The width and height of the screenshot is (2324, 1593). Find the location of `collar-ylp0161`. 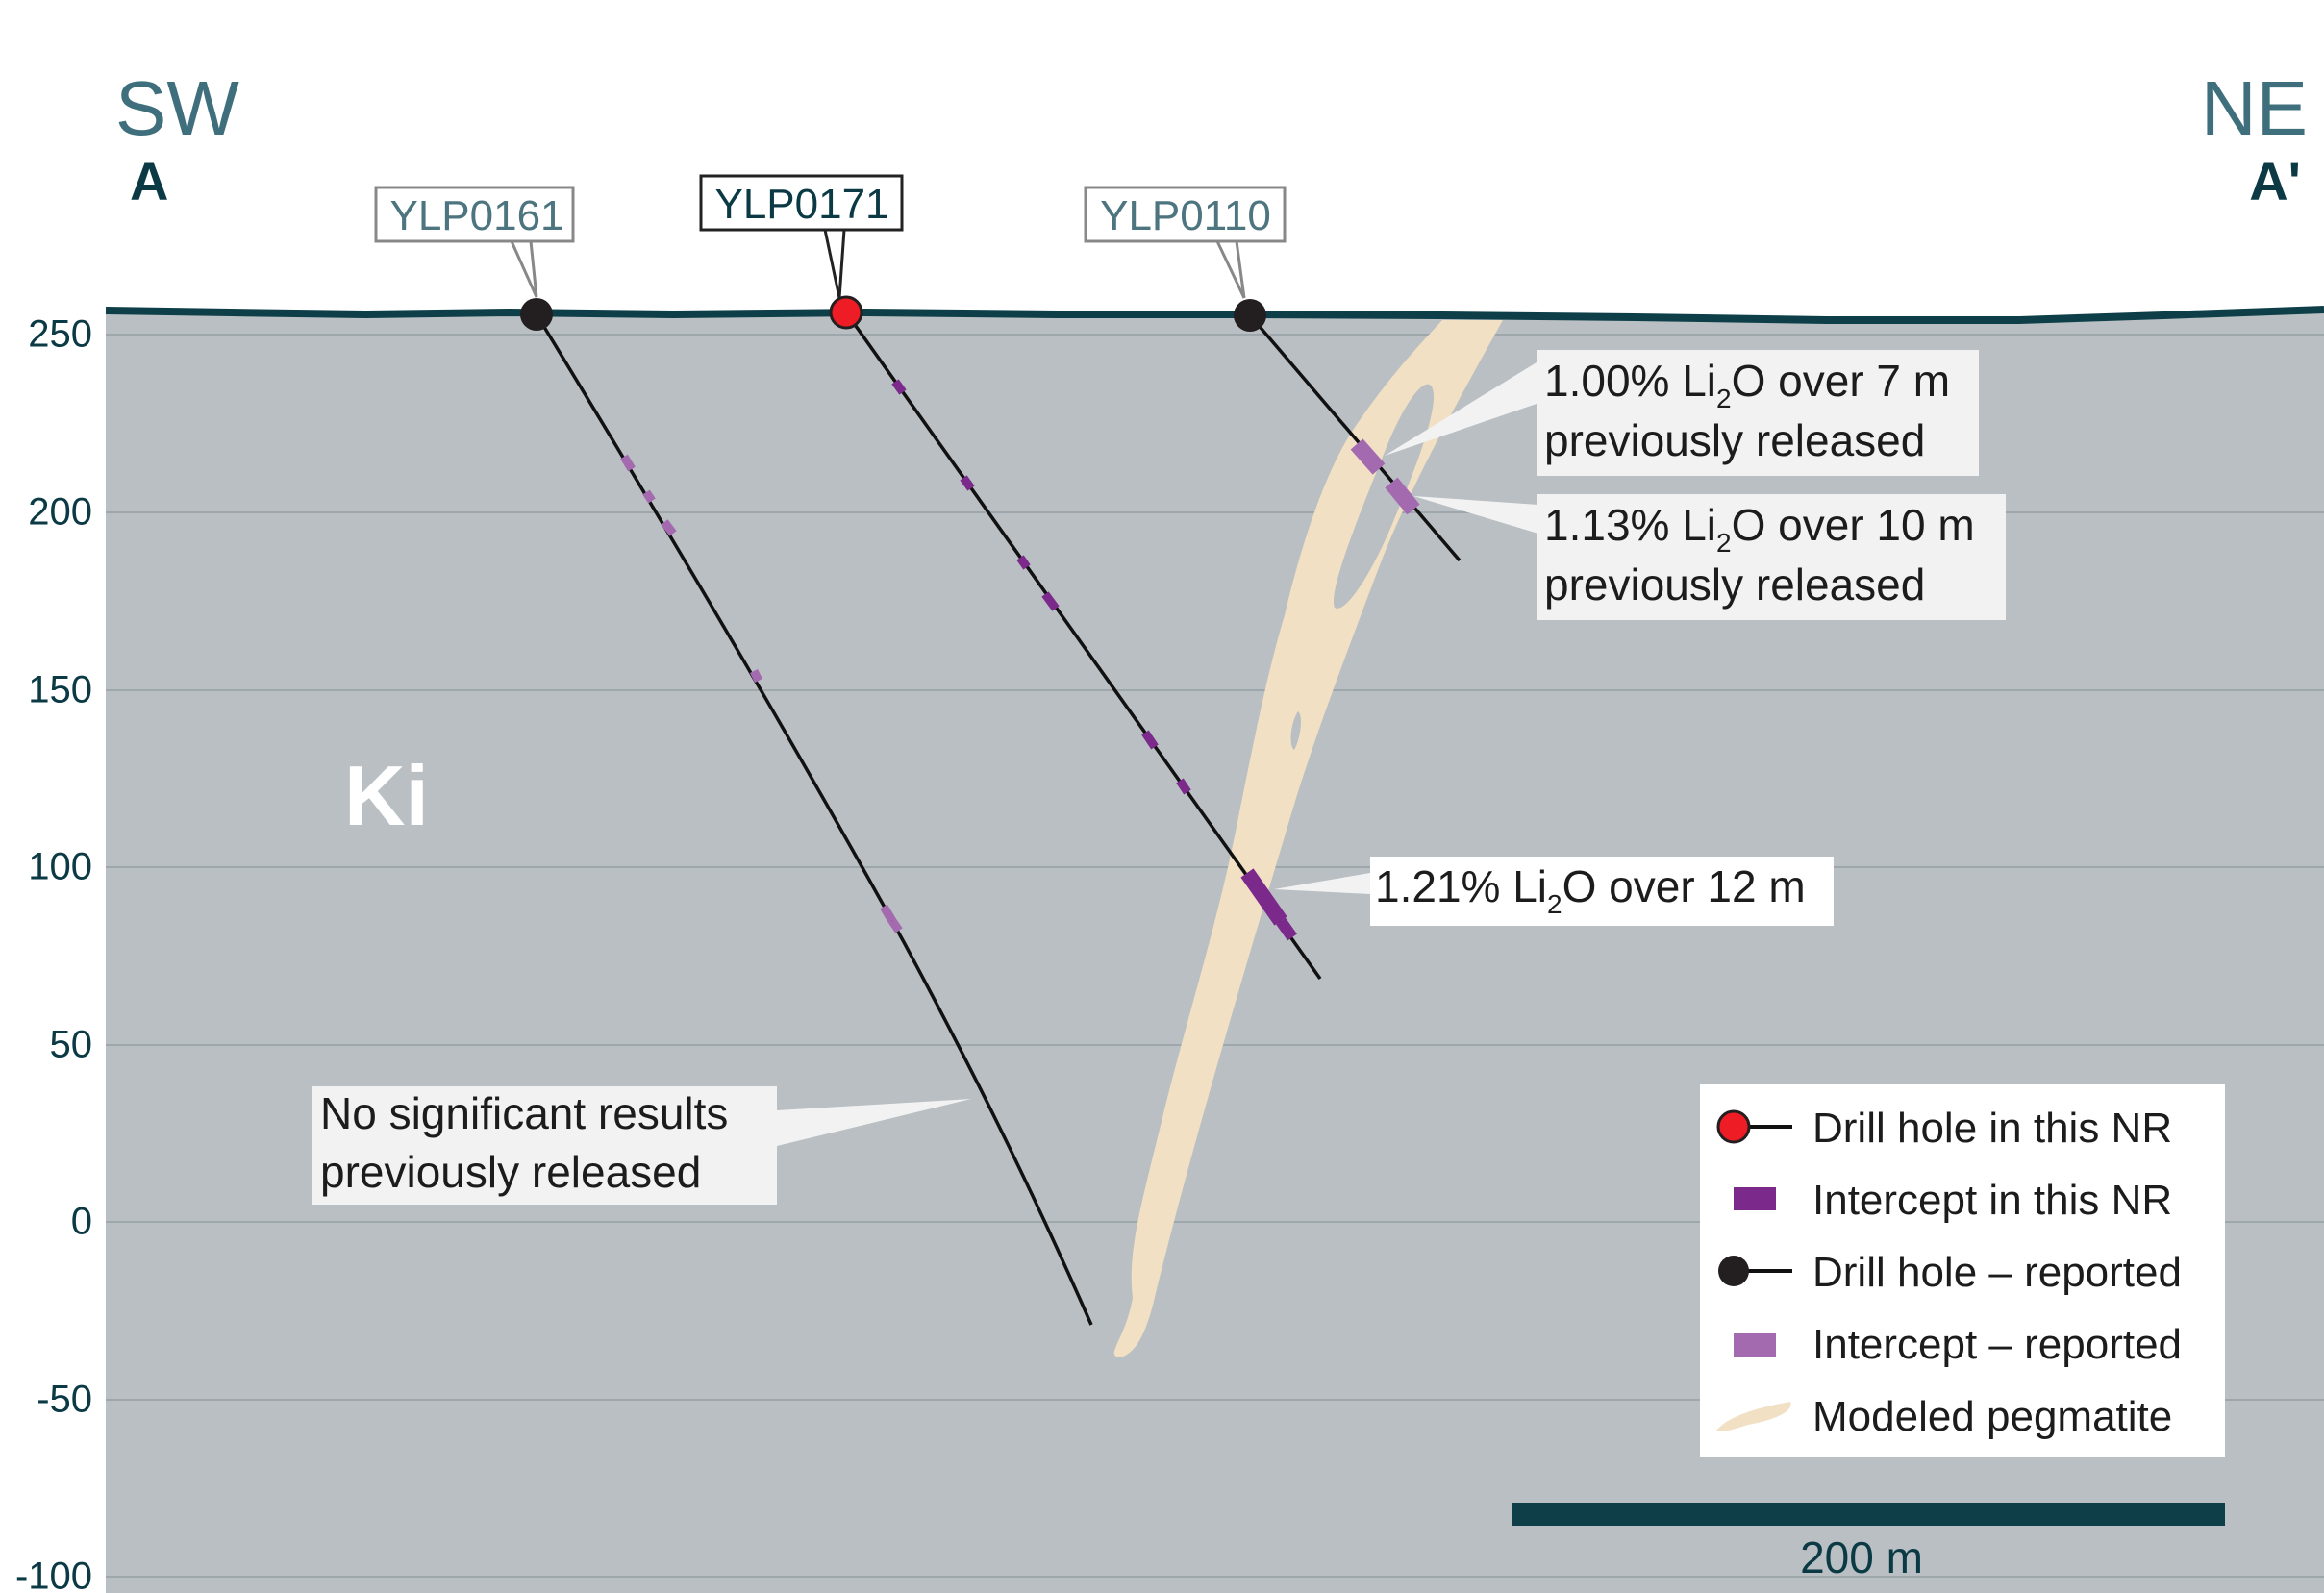

collar-ylp0161 is located at coordinates (537, 314).